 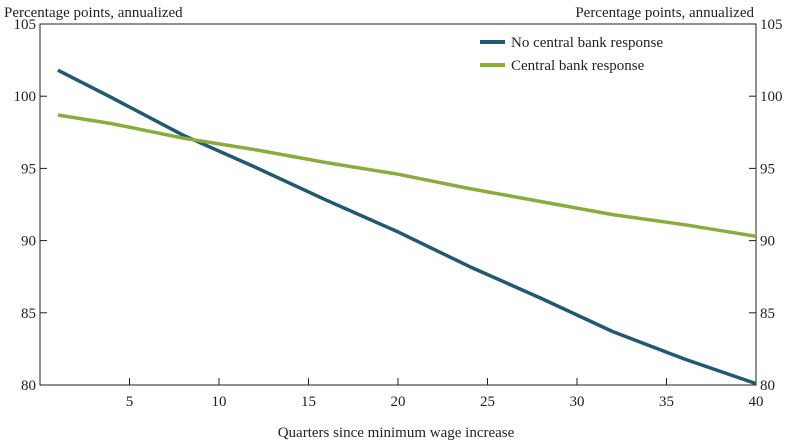 I want to click on y-tick-label-left: 105, so click(x=25, y=25).